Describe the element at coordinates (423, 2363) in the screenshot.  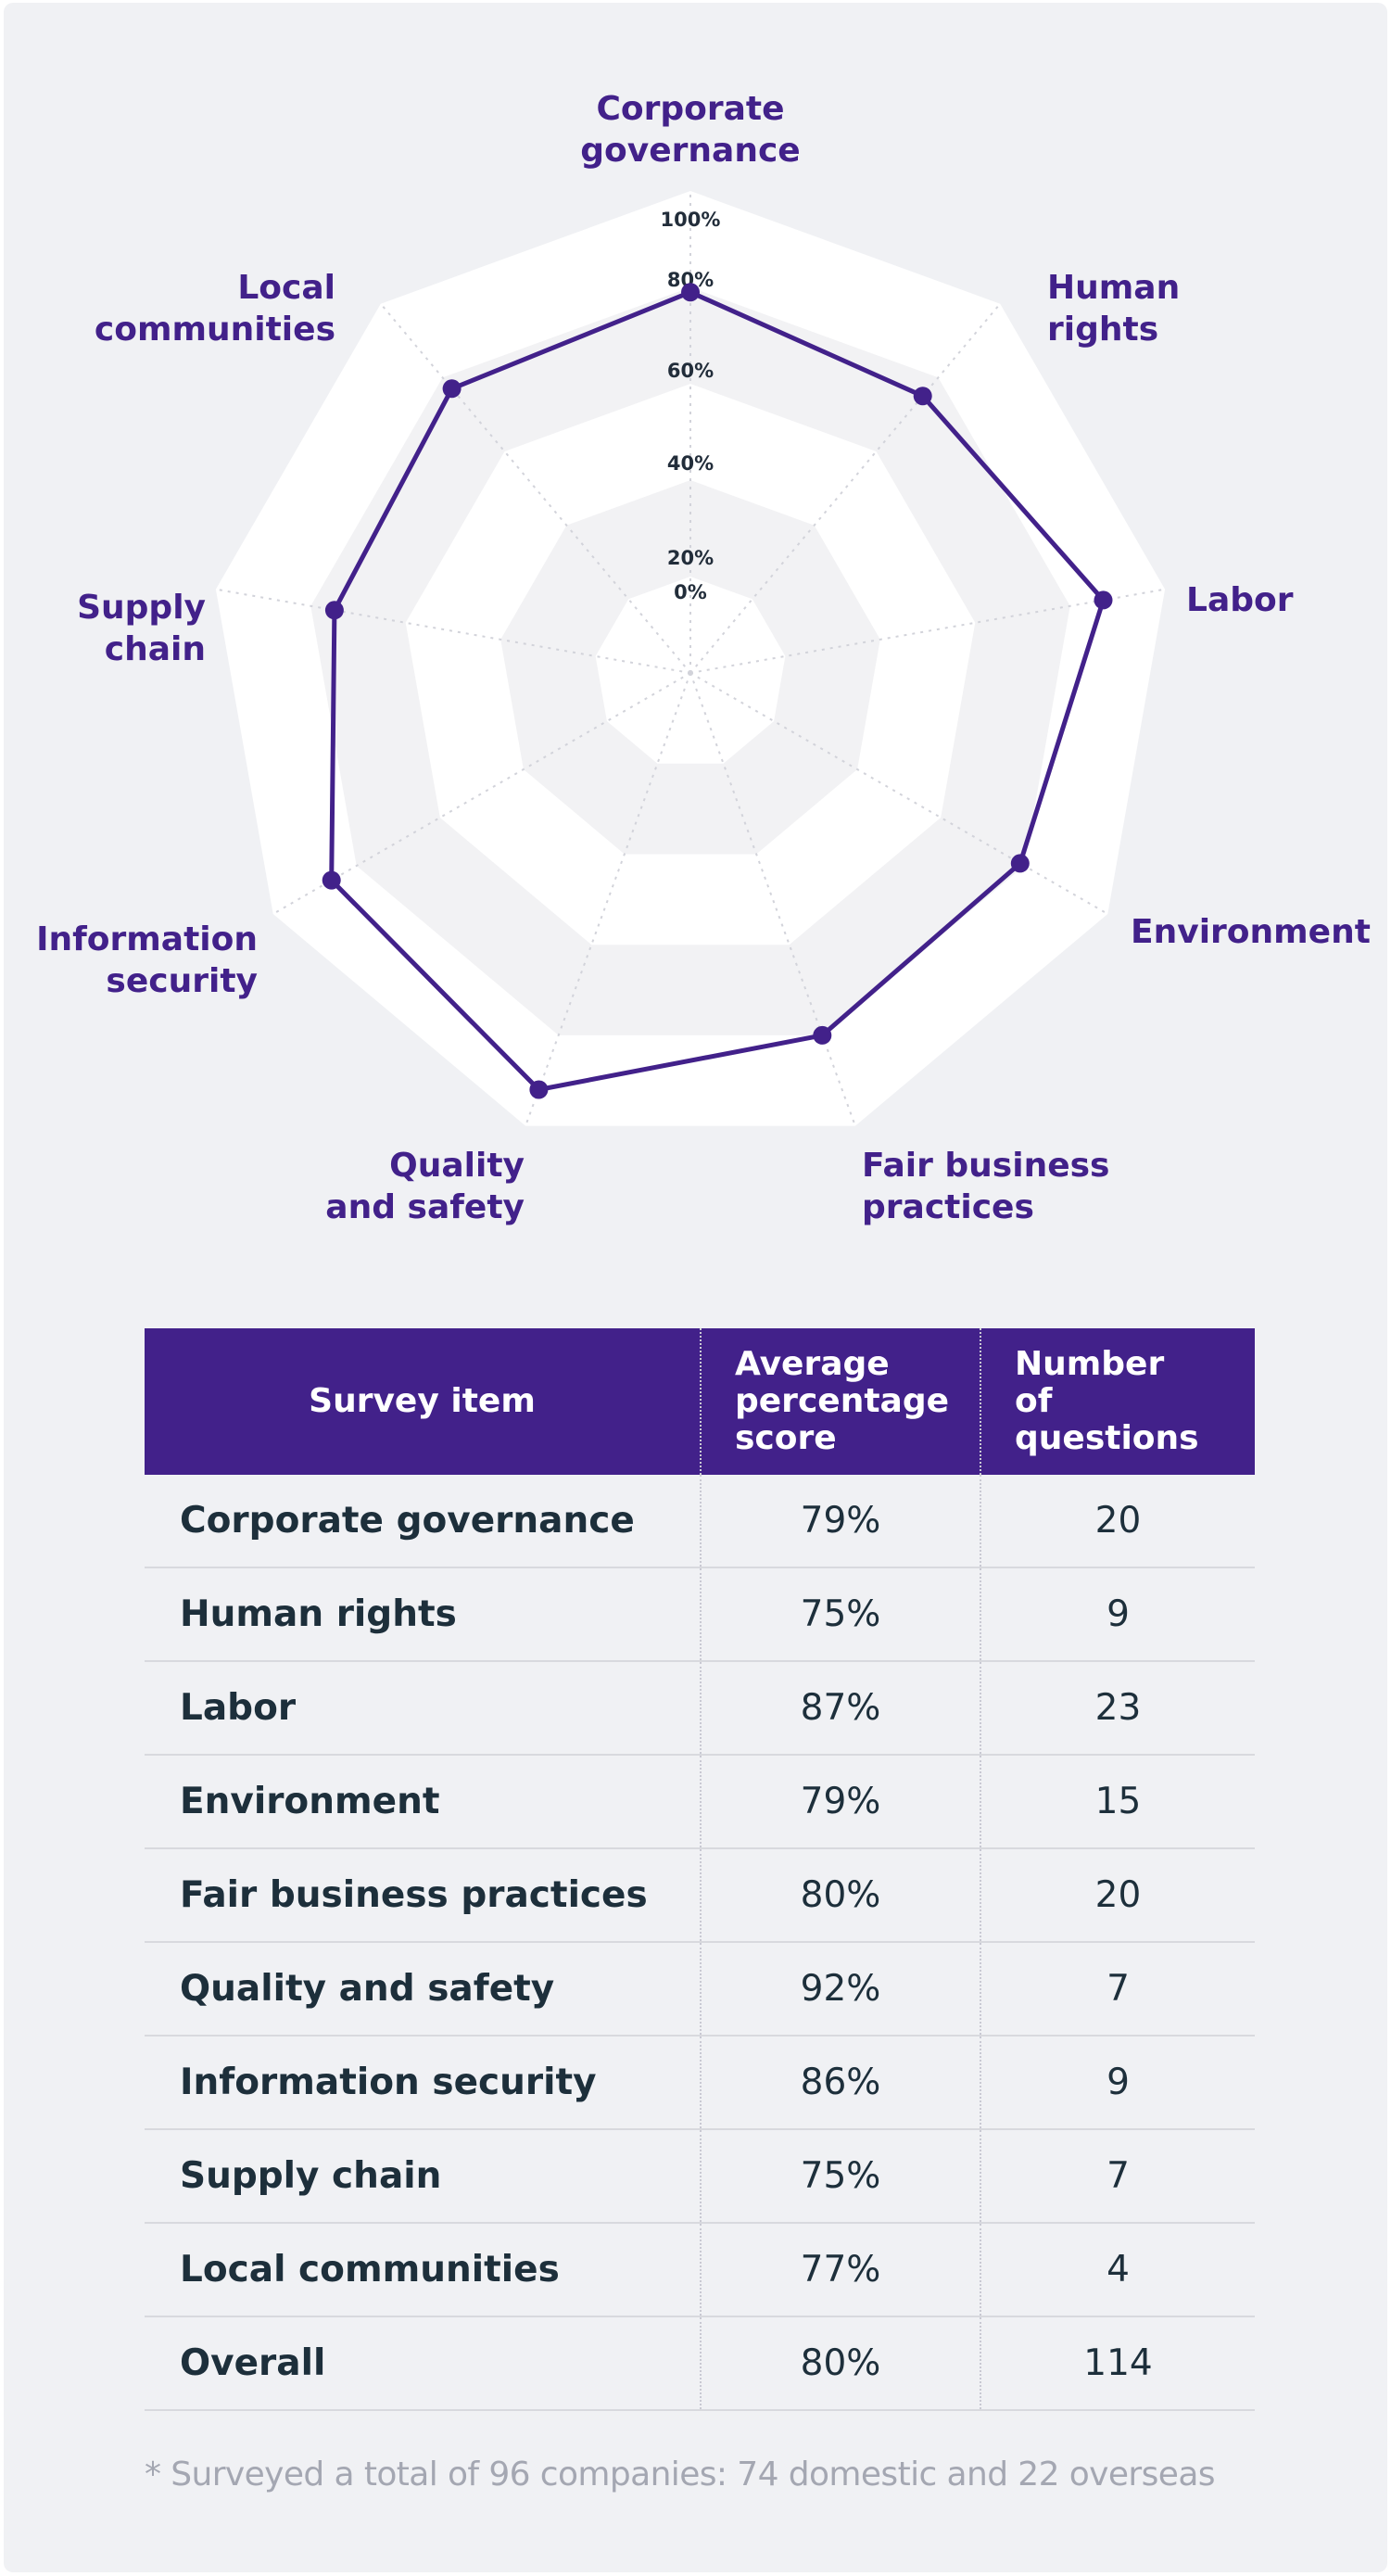
I see `cell-survey-item: Overall` at that location.